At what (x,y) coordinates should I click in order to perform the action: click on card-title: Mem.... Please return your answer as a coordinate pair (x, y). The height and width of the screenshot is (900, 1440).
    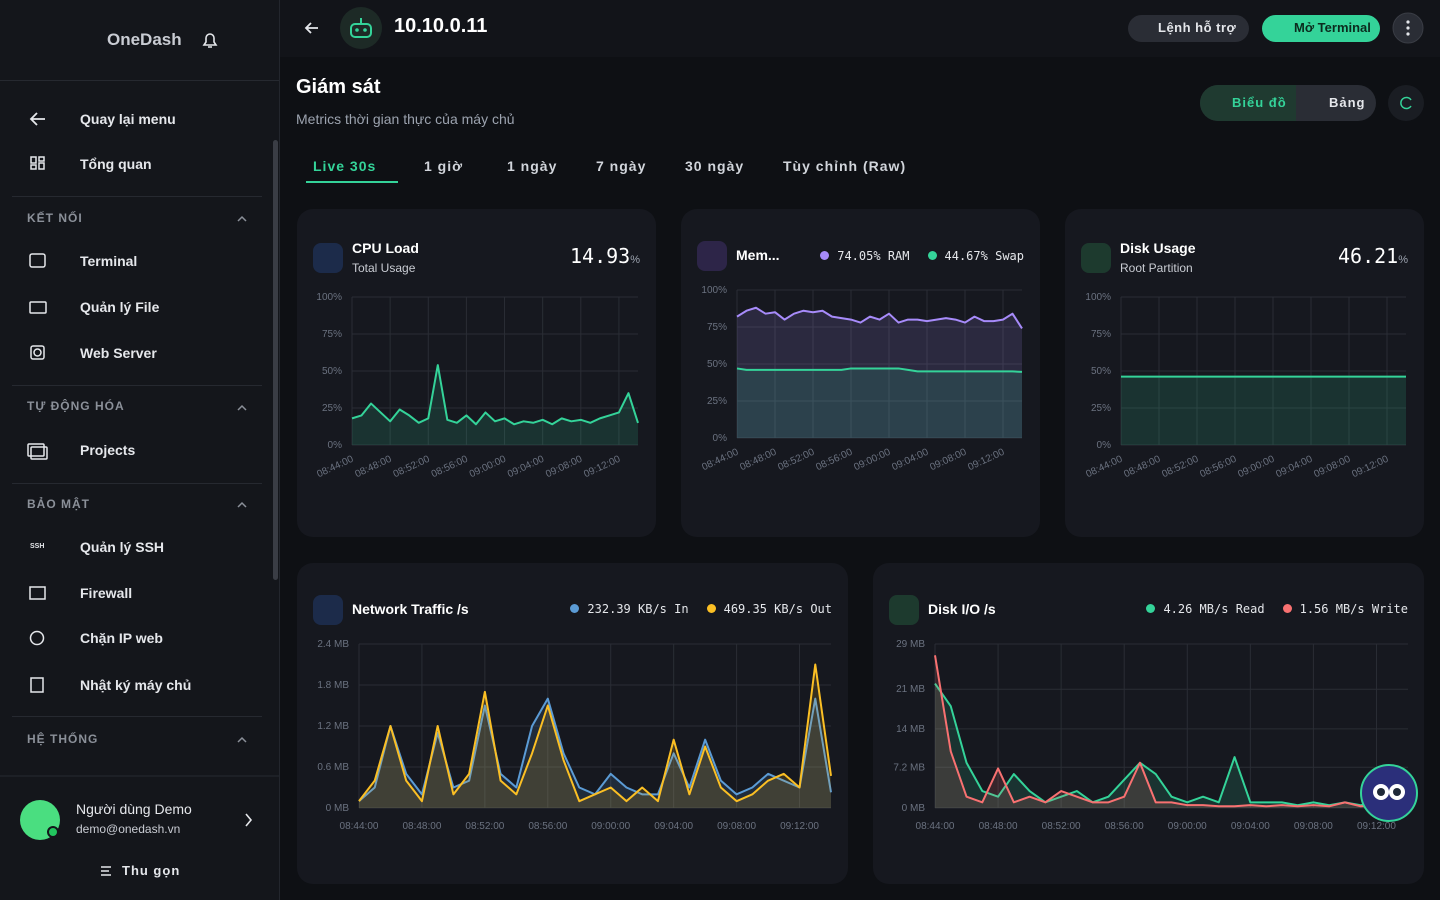
    Looking at the image, I should click on (758, 255).